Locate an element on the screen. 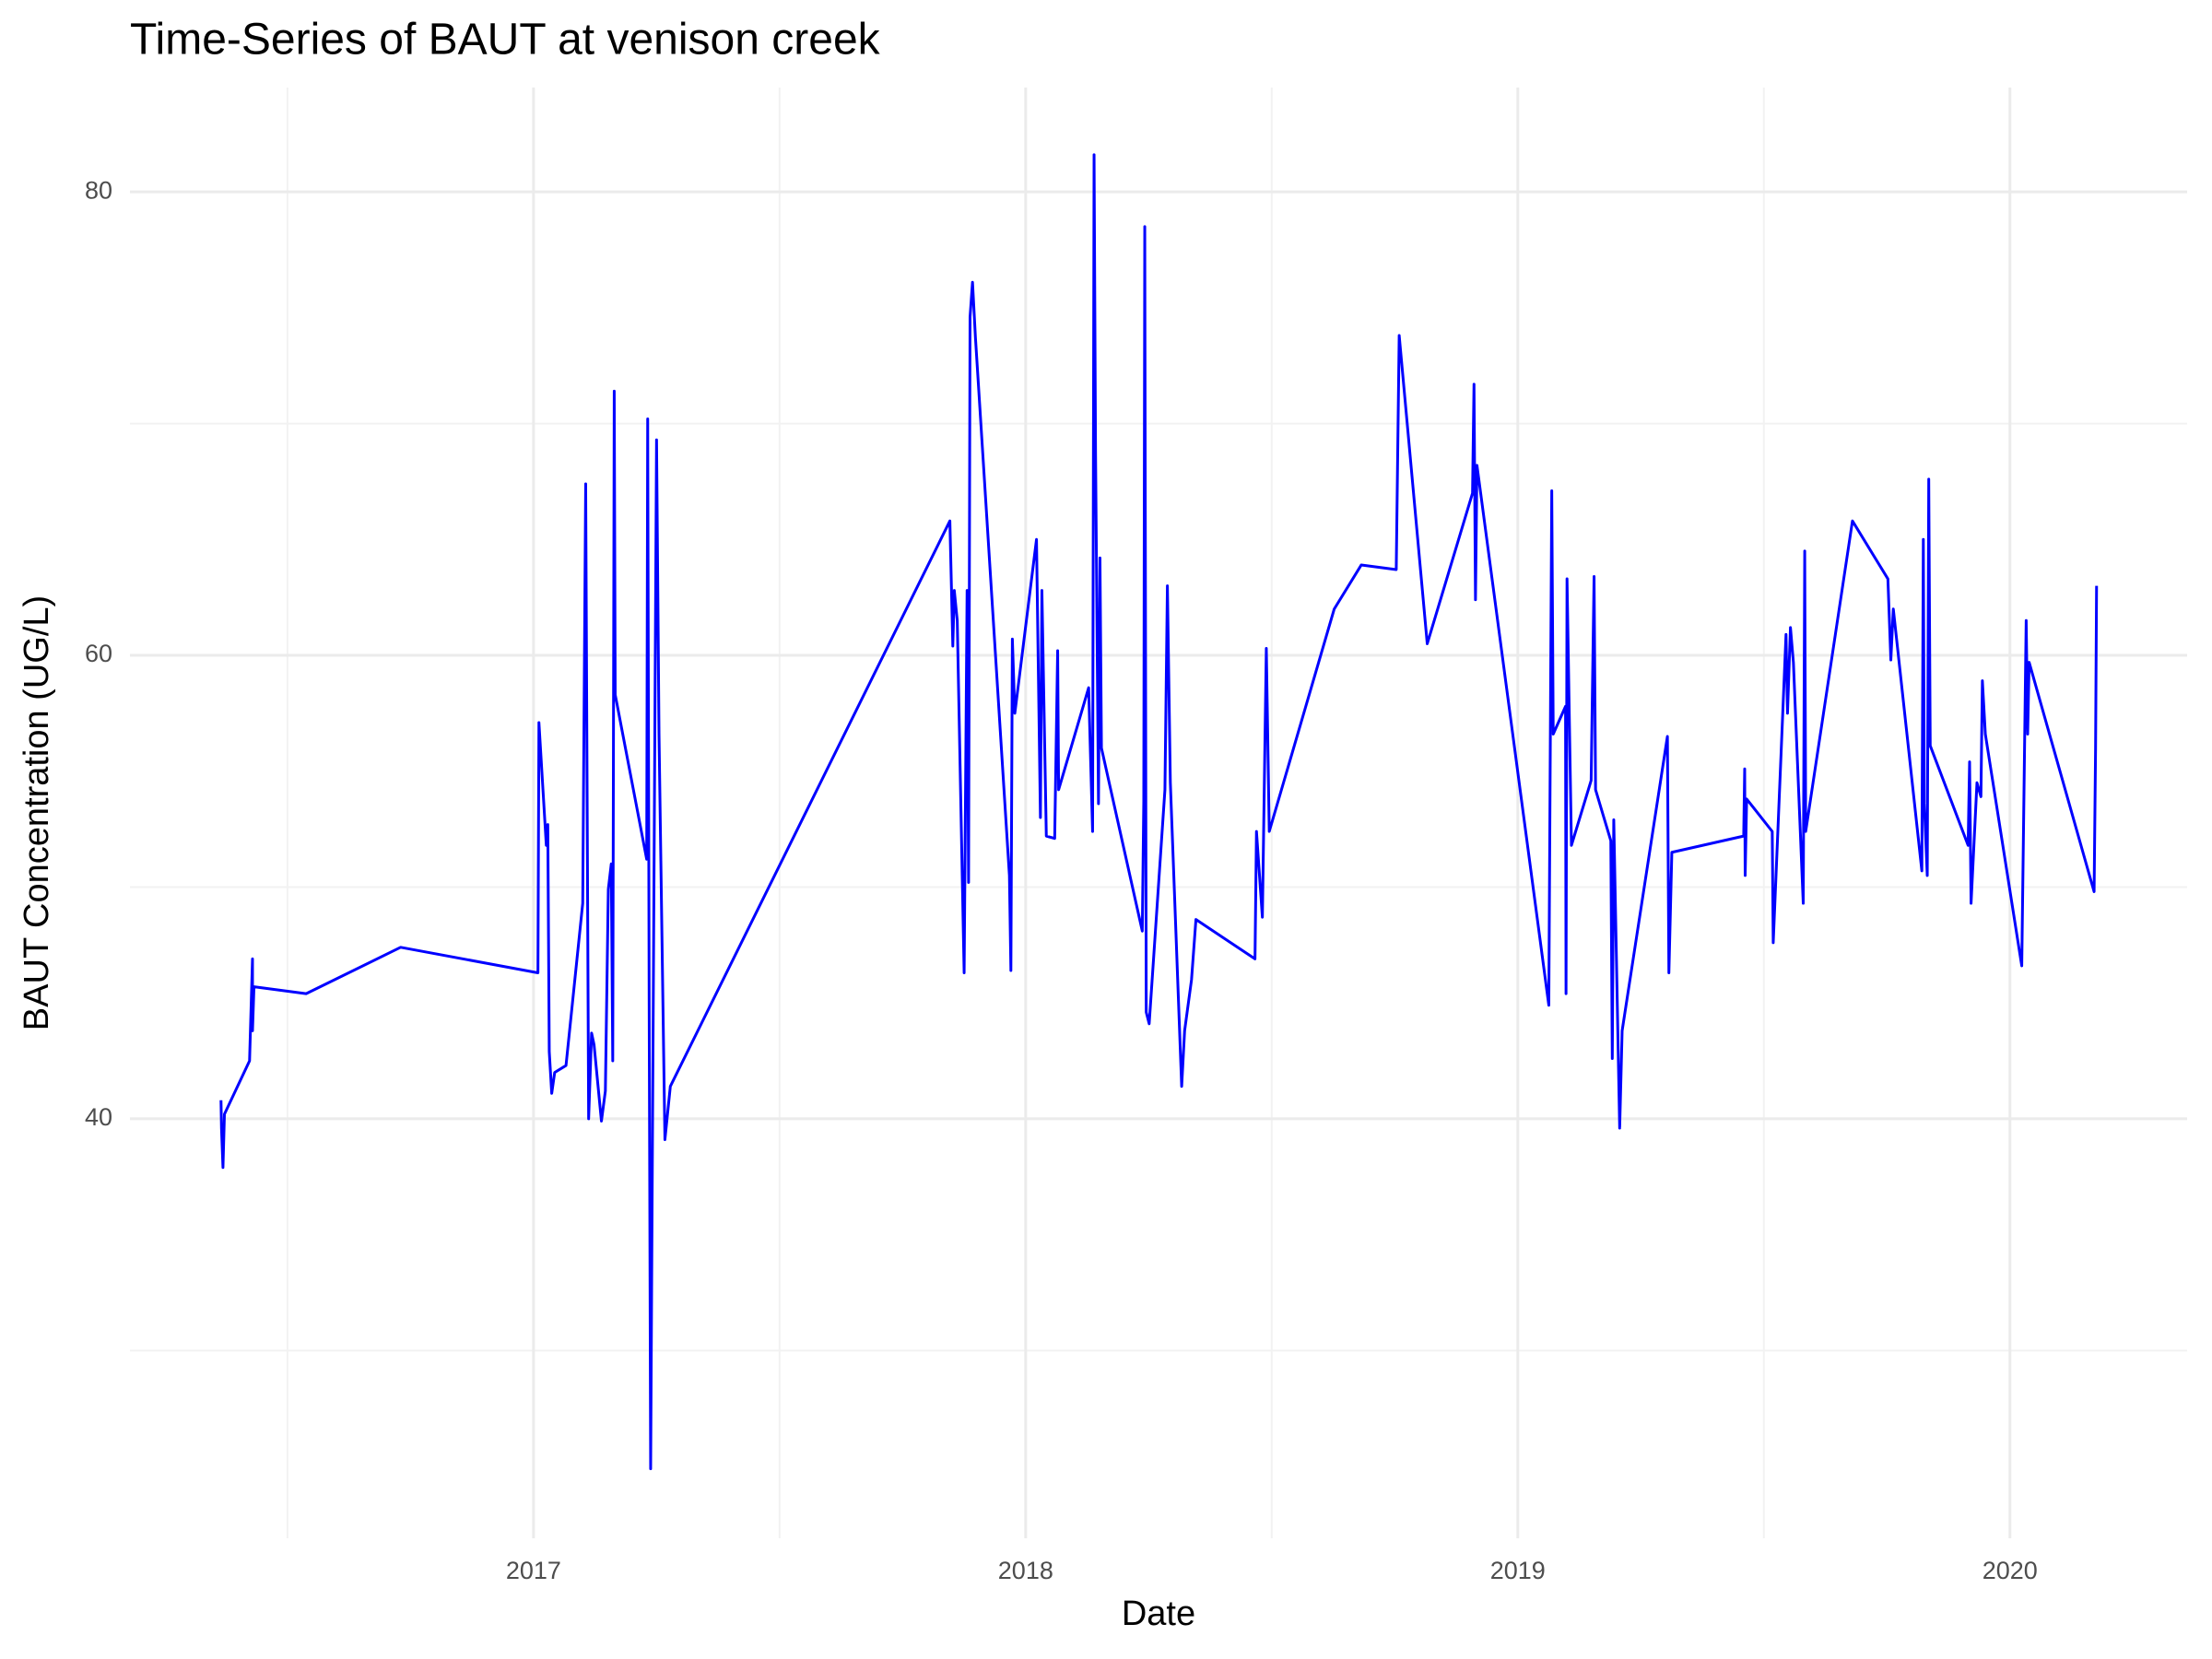 The height and width of the screenshot is (1659, 2212). x-tick-label: 2020 is located at coordinates (2010, 1570).